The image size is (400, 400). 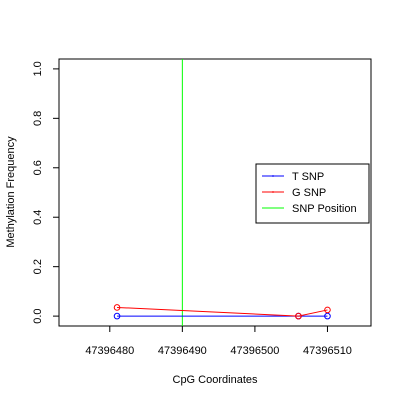 I want to click on g-snp-line, so click(x=222, y=311).